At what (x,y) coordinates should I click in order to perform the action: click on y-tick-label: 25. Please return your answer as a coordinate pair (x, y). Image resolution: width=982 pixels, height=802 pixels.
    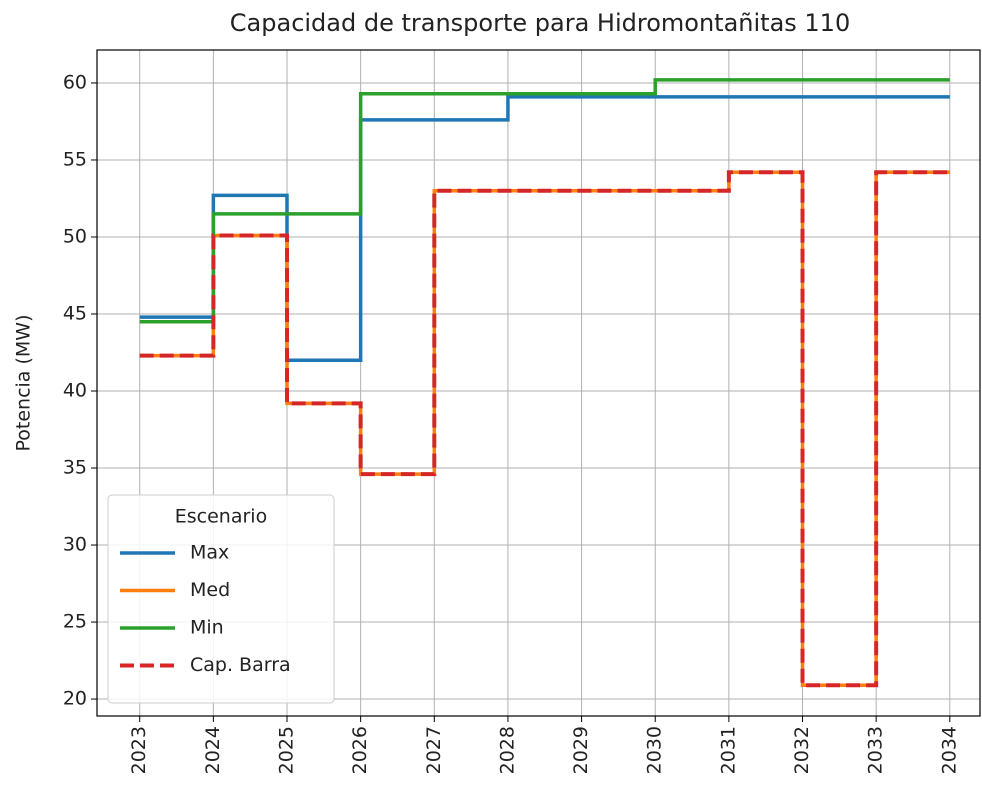
    Looking at the image, I should click on (75, 622).